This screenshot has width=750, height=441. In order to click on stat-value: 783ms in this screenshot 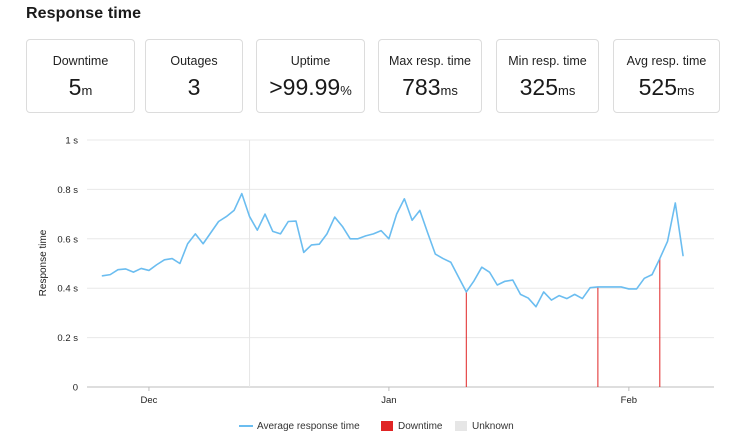, I will do `click(430, 87)`.